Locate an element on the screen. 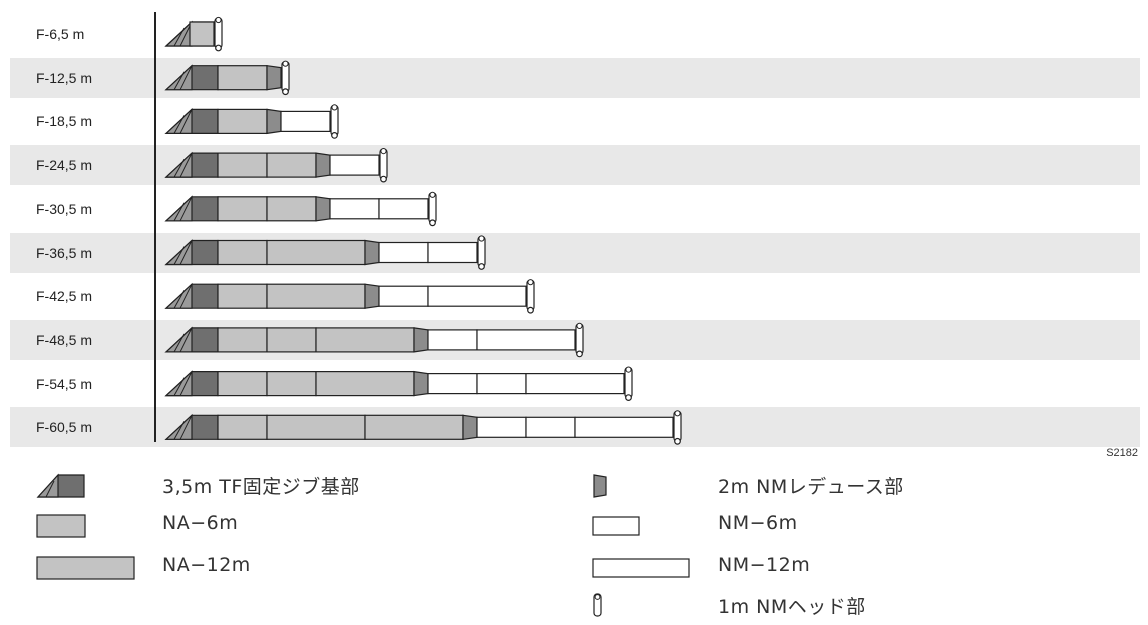 This screenshot has height=625, width=1148. legend-na6-icon is located at coordinates (91, 529).